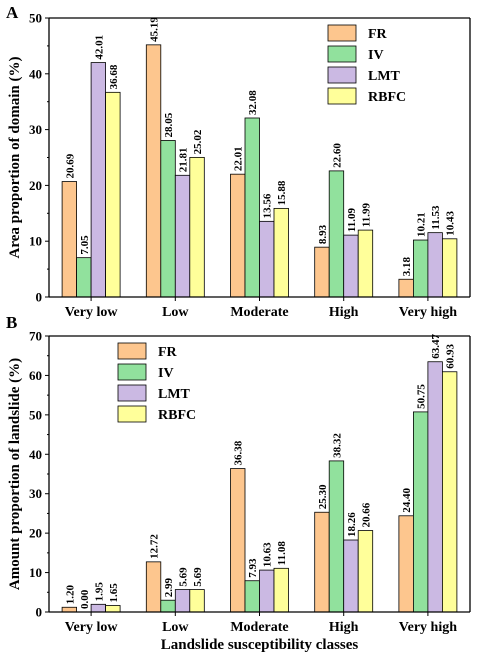 This screenshot has height=655, width=477. What do you see at coordinates (35, 493) in the screenshot?
I see `y-tick-label: 30` at bounding box center [35, 493].